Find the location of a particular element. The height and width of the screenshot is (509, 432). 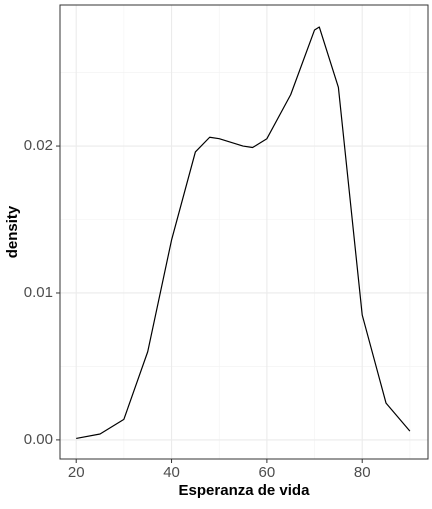

x-tick-label: 80 is located at coordinates (362, 472).